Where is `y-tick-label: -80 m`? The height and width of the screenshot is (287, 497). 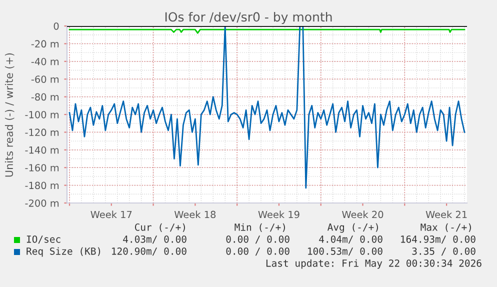
y-tick-label: -80 m is located at coordinates (45, 97).